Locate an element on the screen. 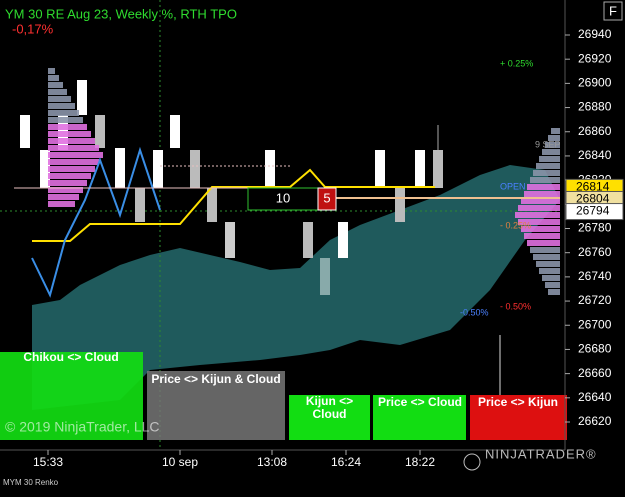 Image resolution: width=625 pixels, height=497 pixels. box-green-label: 10 is located at coordinates (283, 197).